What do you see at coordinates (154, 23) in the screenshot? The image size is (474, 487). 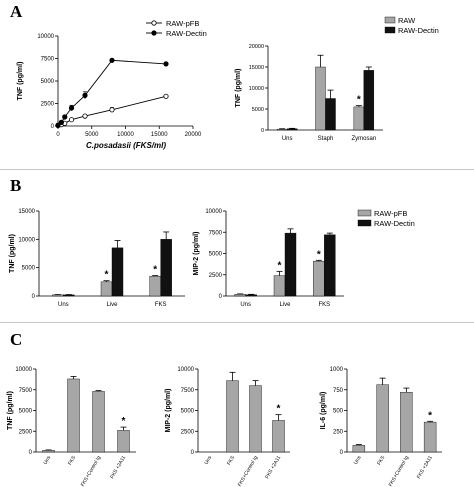 I see `legend-marker` at bounding box center [154, 23].